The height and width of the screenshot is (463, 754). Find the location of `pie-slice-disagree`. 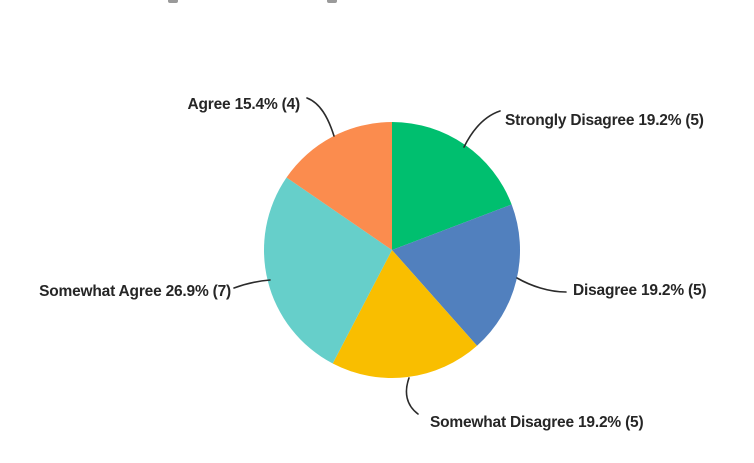

pie-slice-disagree is located at coordinates (456, 275).